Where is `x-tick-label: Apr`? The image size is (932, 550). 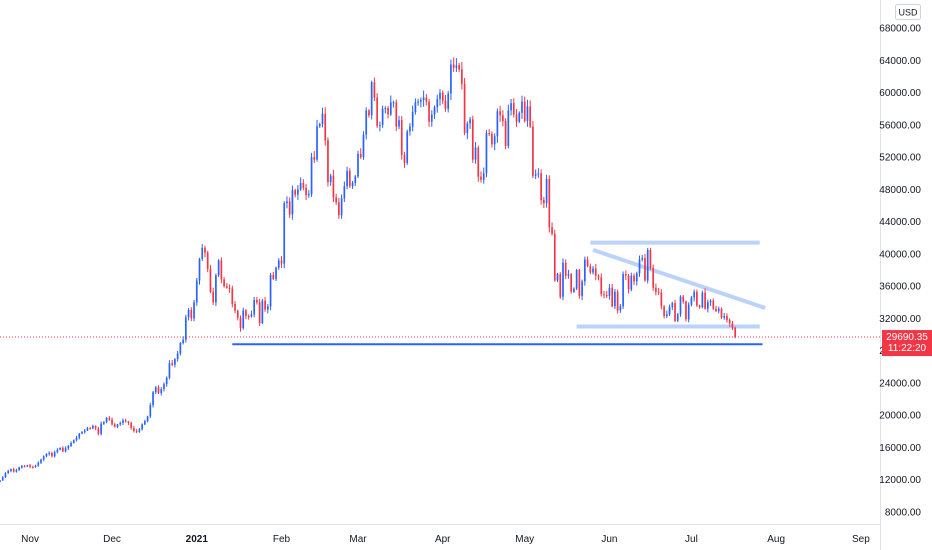 x-tick-label: Apr is located at coordinates (443, 539).